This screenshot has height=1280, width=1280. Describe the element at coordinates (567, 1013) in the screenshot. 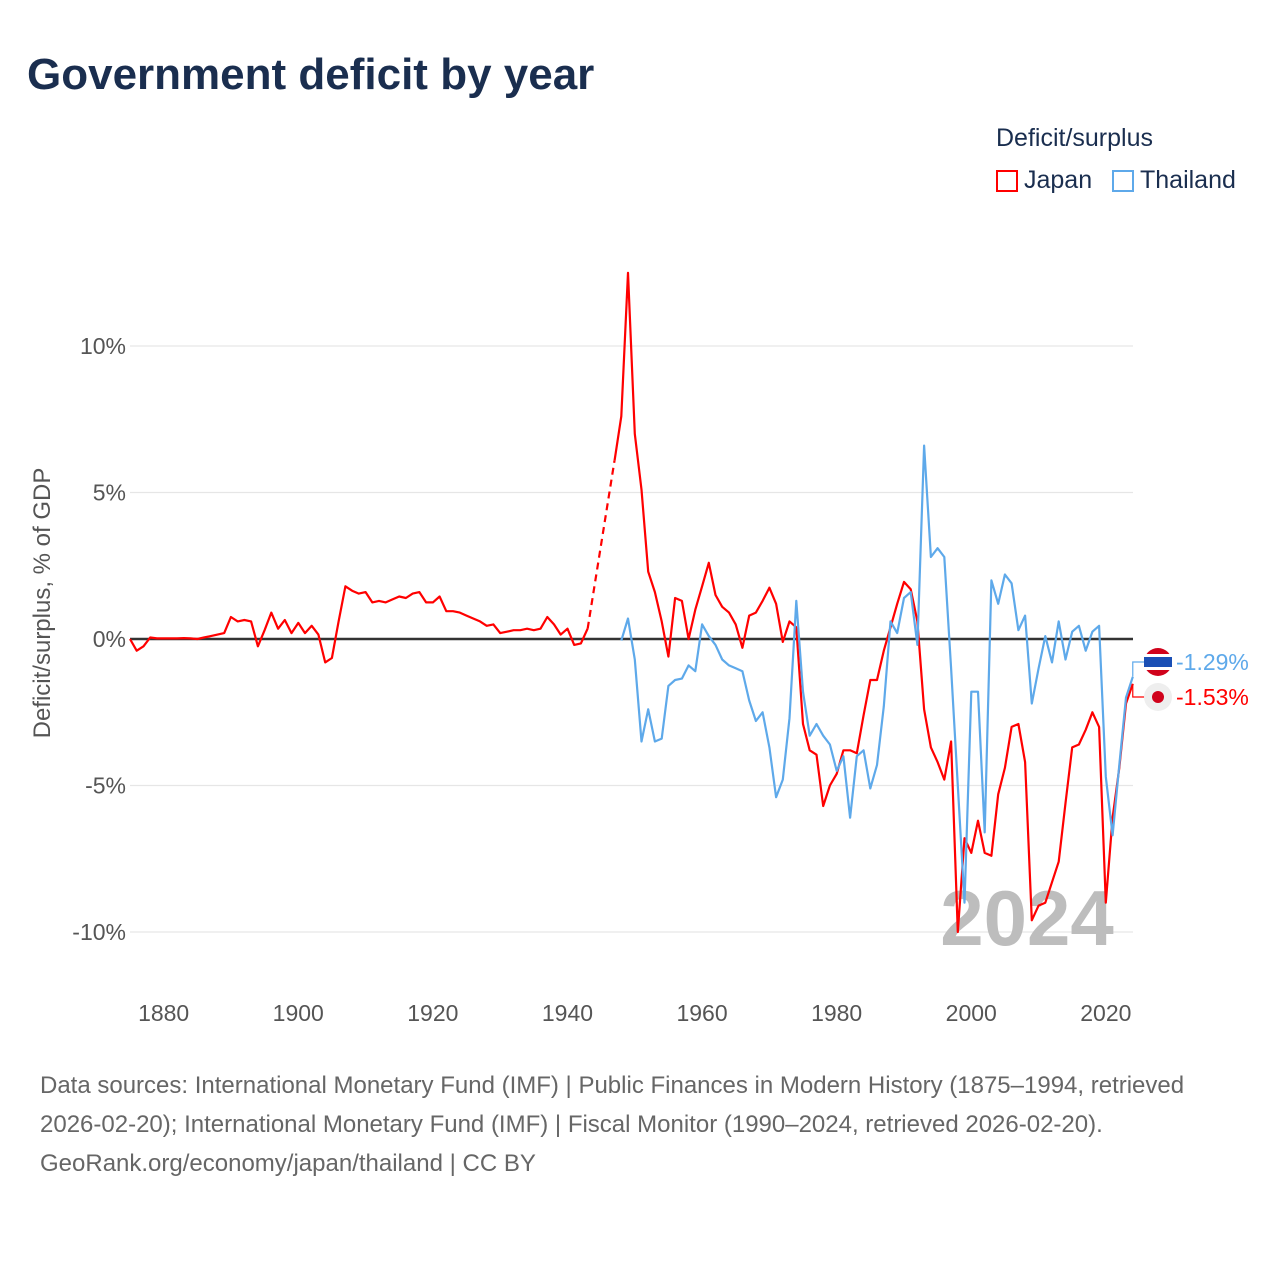

I see `x-tick-label: 1940` at that location.